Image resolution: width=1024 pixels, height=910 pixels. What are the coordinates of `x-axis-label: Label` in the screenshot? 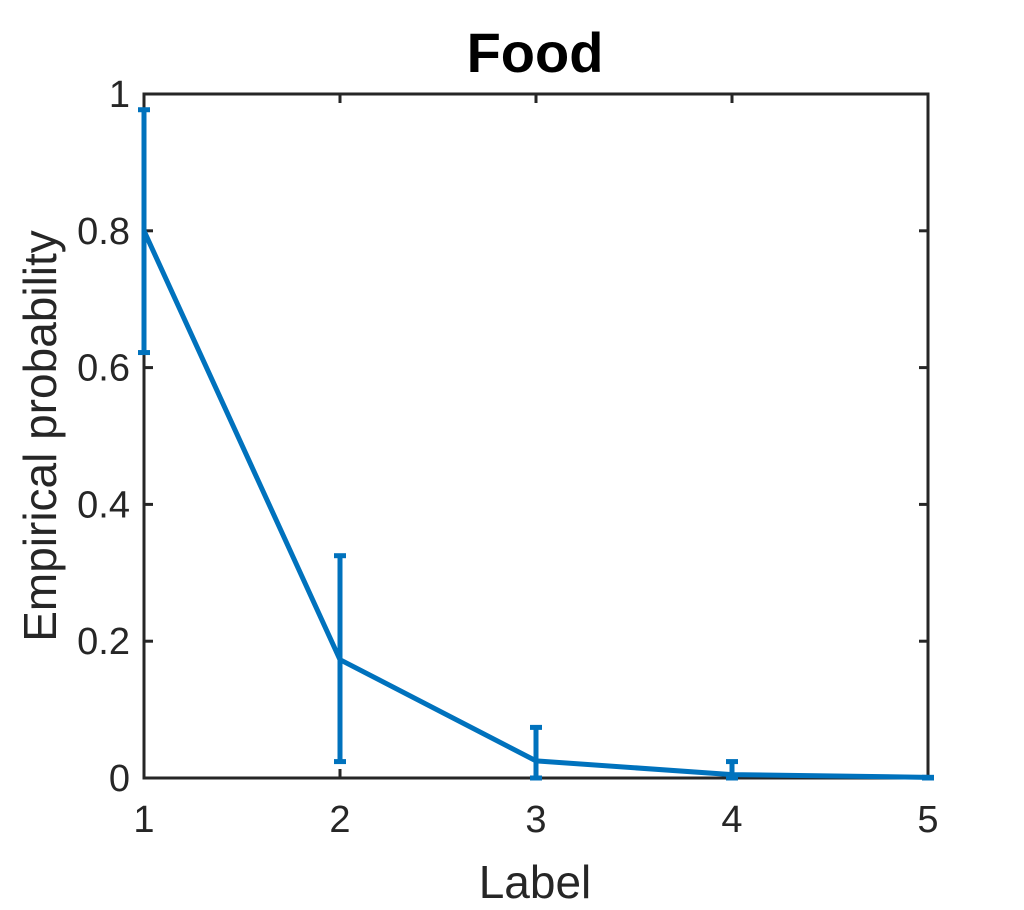 It's located at (535, 882).